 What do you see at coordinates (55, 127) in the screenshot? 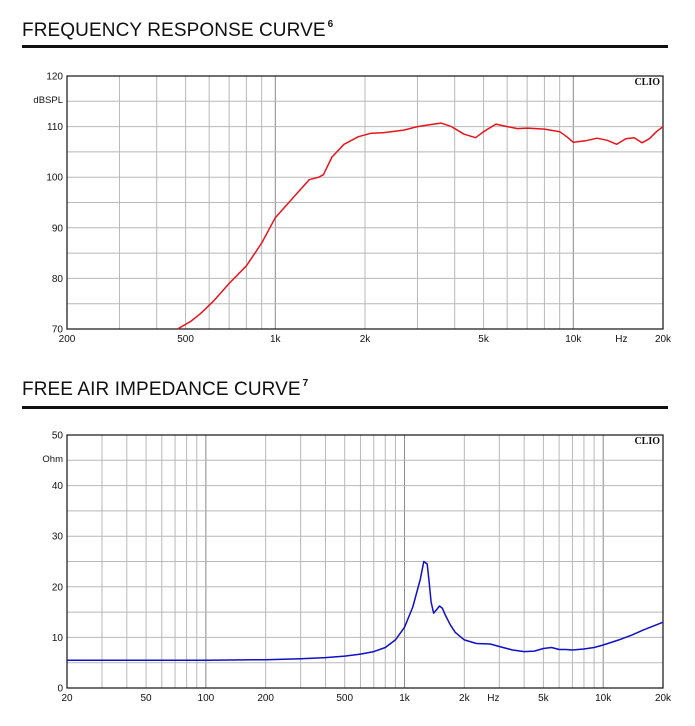
I see `y-tick-label: 110` at bounding box center [55, 127].